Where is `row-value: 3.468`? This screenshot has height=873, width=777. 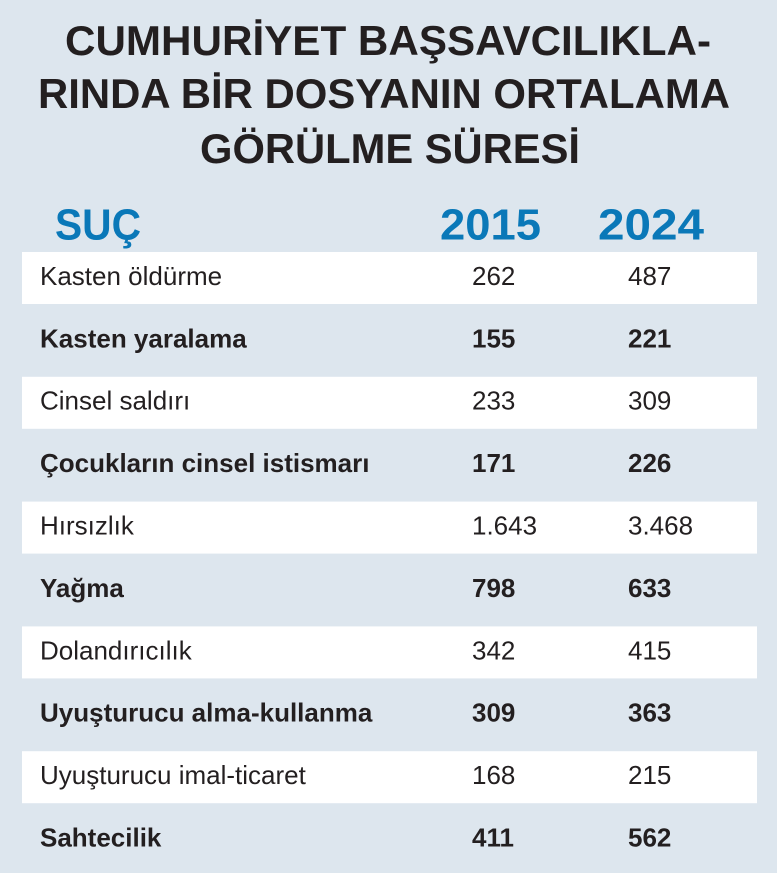
row-value: 3.468 is located at coordinates (660, 525).